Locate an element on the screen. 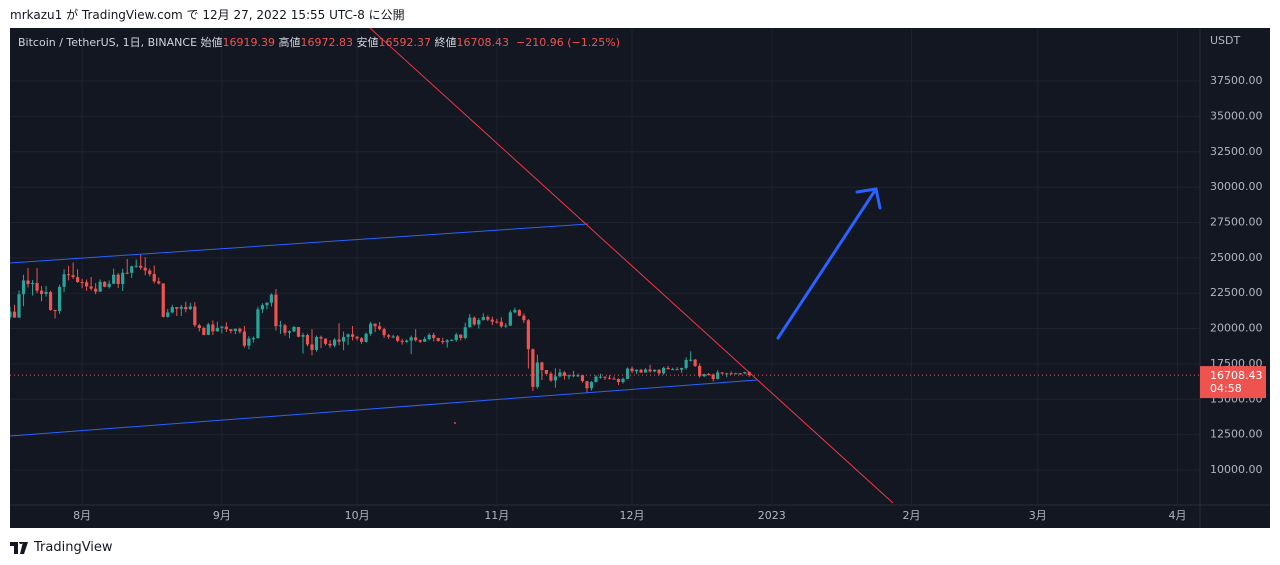 This screenshot has height=565, width=1280. x-tick-label: 10月 is located at coordinates (357, 515).